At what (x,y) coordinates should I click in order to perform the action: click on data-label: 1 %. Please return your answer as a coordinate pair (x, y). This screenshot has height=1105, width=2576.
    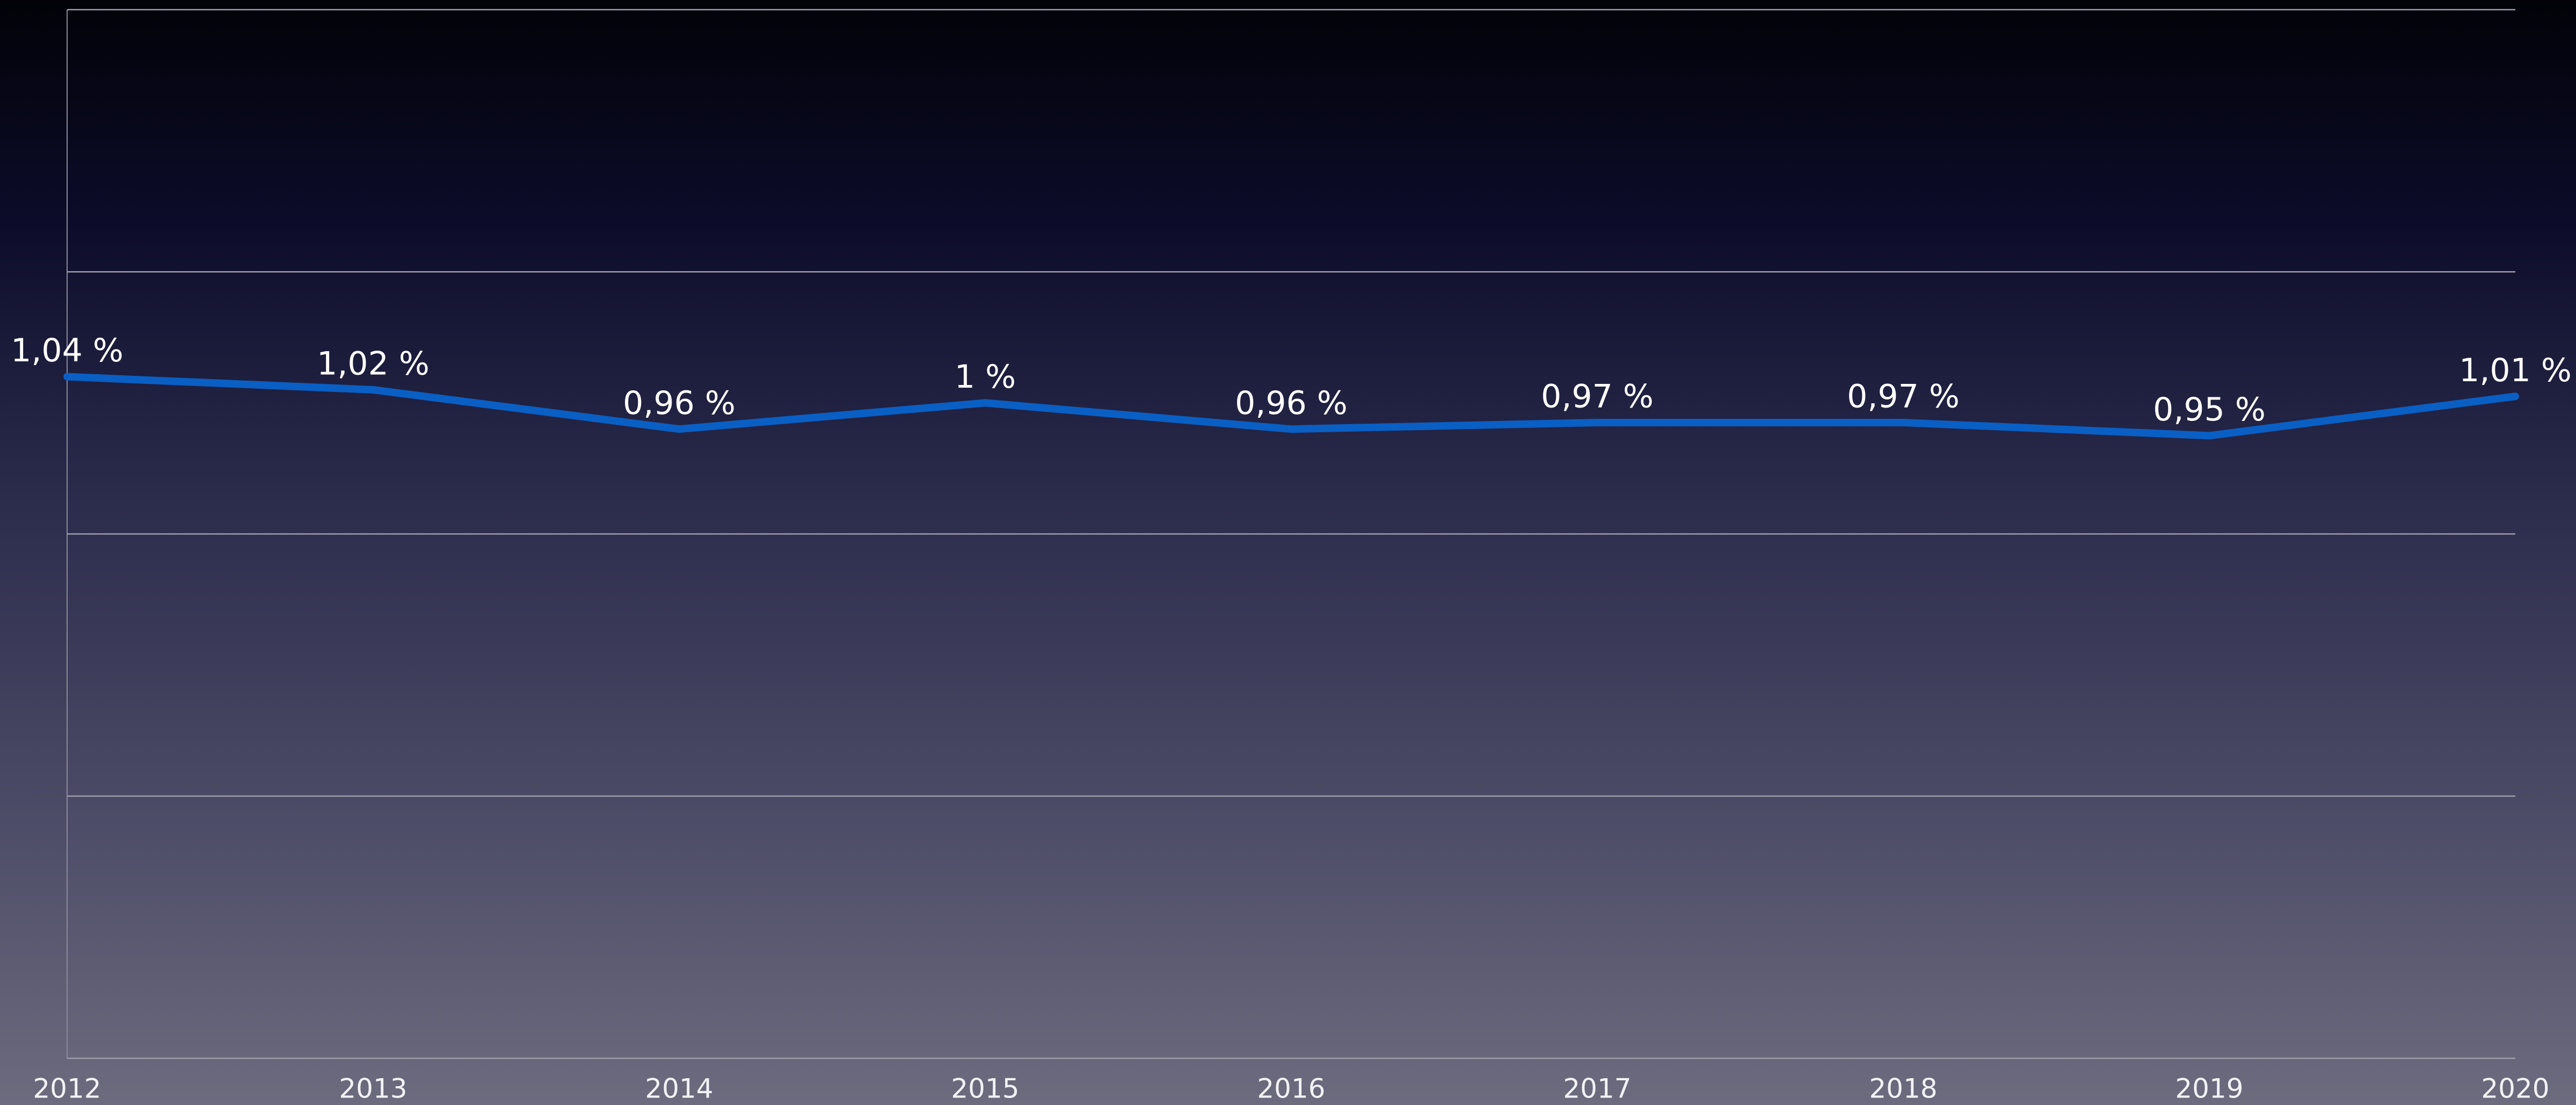
    Looking at the image, I should click on (985, 377).